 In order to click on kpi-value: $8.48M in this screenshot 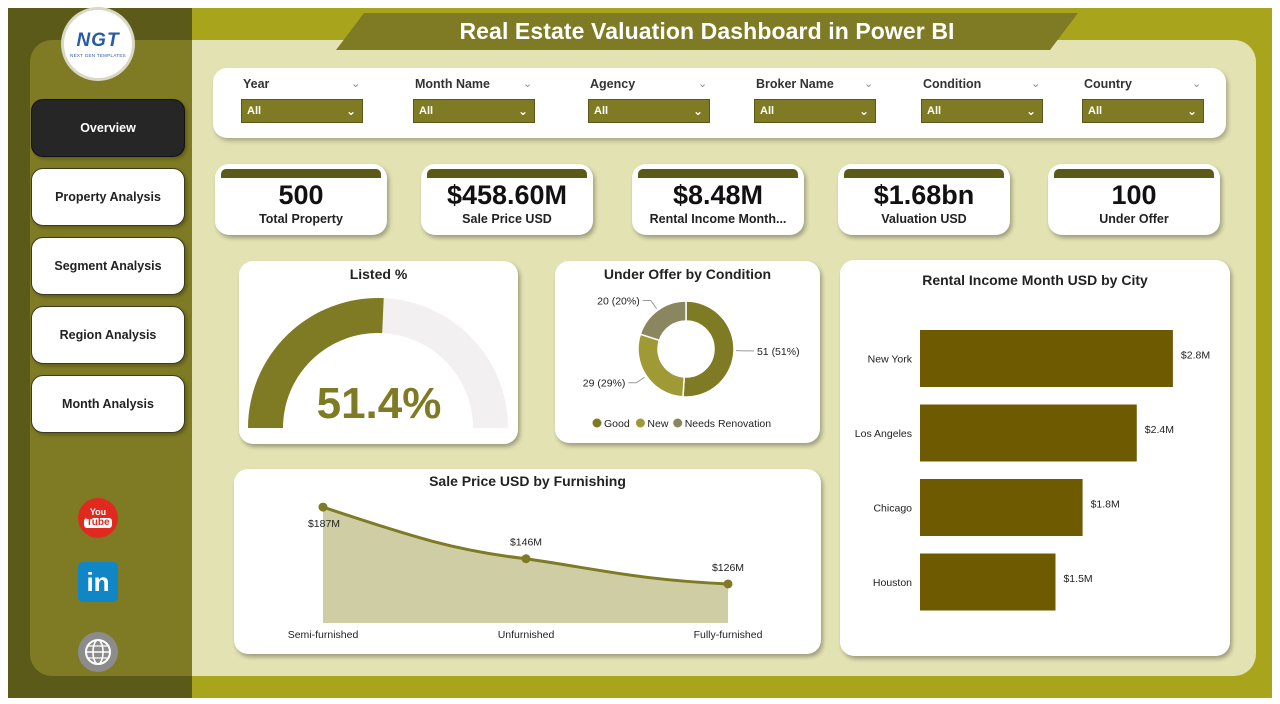, I will do `click(718, 195)`.